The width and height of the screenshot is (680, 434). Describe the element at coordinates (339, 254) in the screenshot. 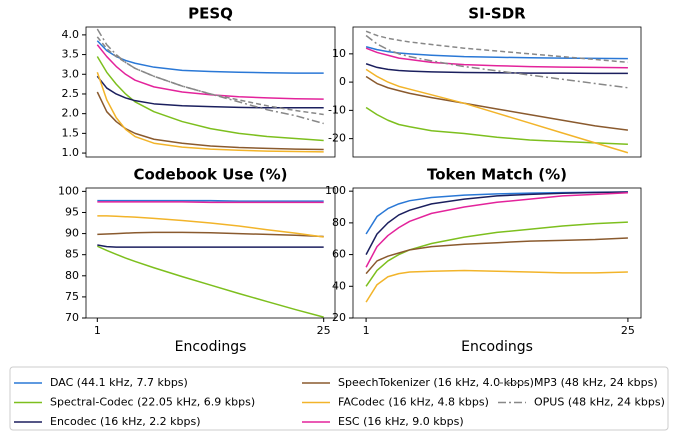

I see `y-tick-label: 60` at that location.